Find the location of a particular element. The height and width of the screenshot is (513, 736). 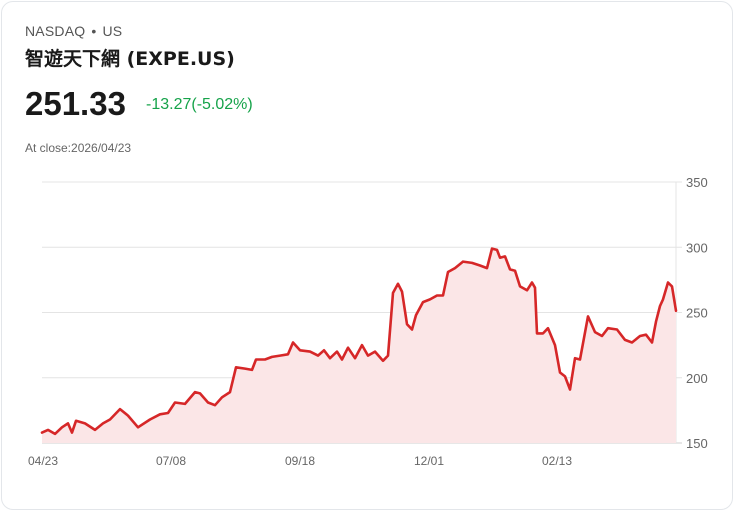

x-tick-label: 09/18 is located at coordinates (300, 461).